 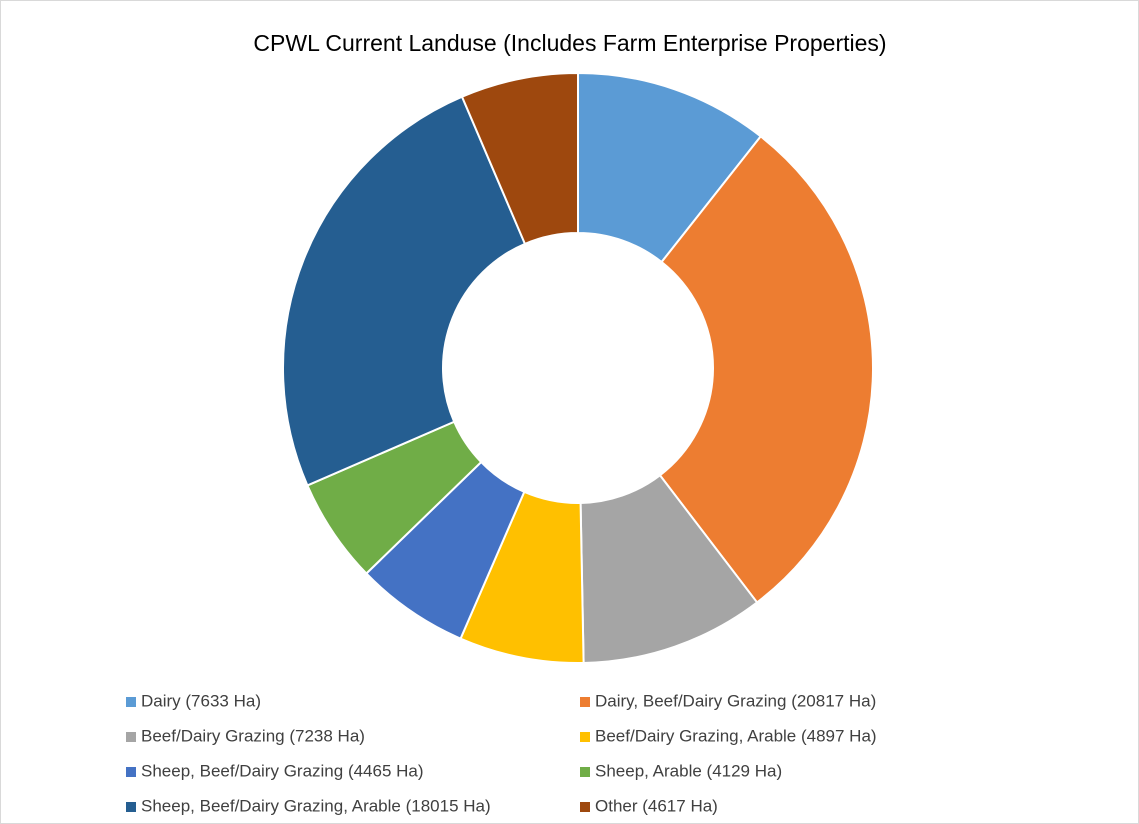 What do you see at coordinates (201, 700) in the screenshot?
I see `legend-label: Dairy (7633 Ha)` at bounding box center [201, 700].